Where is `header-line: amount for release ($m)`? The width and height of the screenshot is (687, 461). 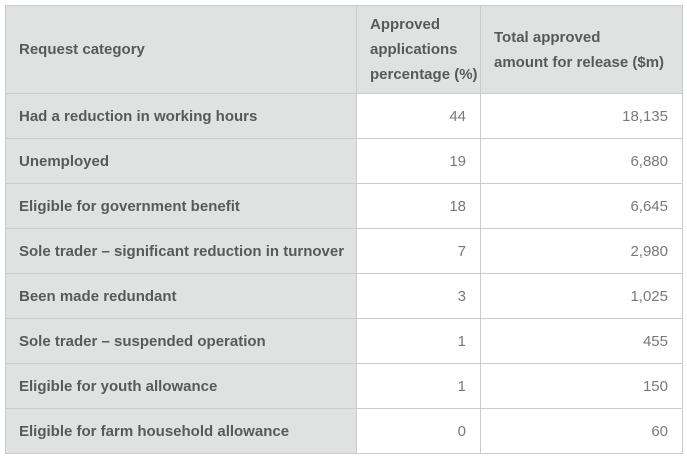 header-line: amount for release ($m) is located at coordinates (579, 62).